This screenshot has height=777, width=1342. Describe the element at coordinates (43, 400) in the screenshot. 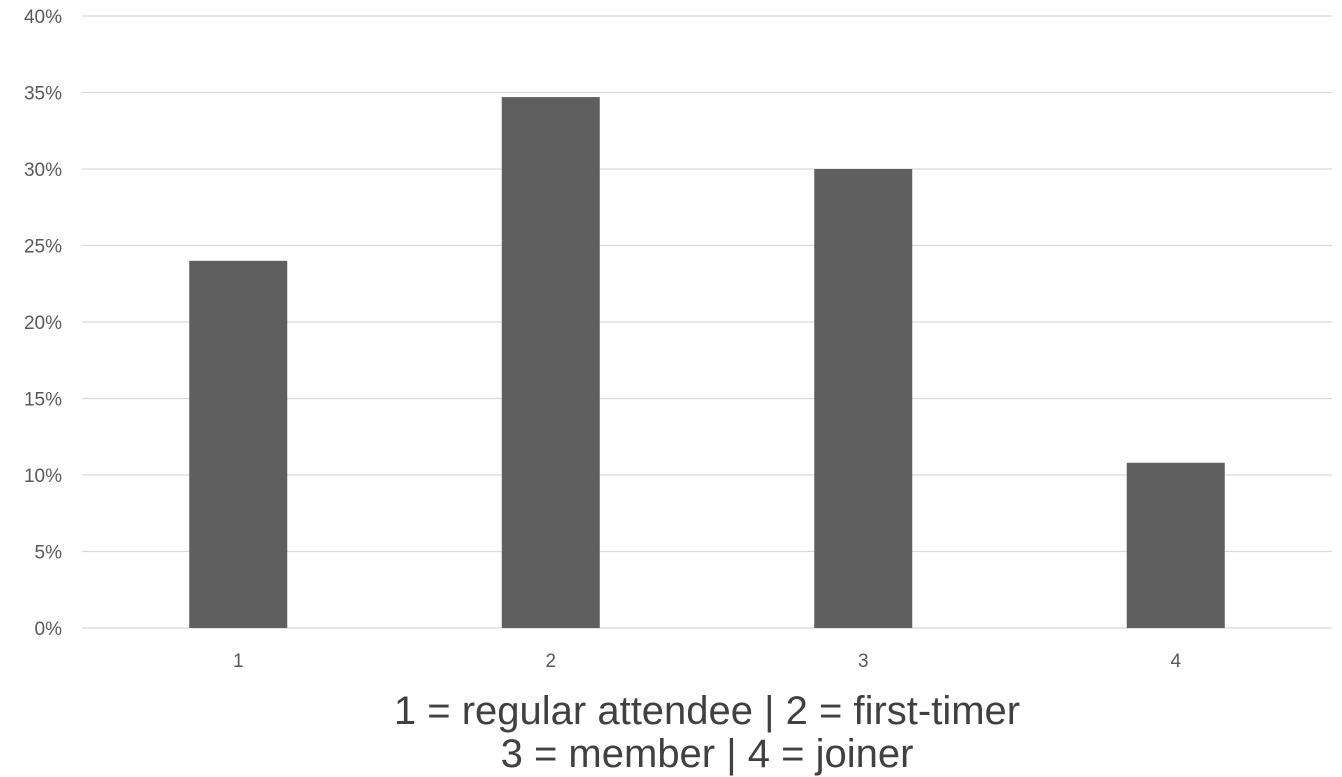

I see `y-tick-label: 15%` at that location.